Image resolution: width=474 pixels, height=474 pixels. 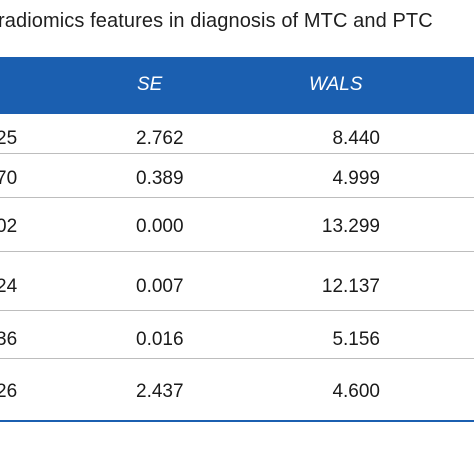 What do you see at coordinates (350, 286) in the screenshot?
I see `cell-wals: 12.137` at bounding box center [350, 286].